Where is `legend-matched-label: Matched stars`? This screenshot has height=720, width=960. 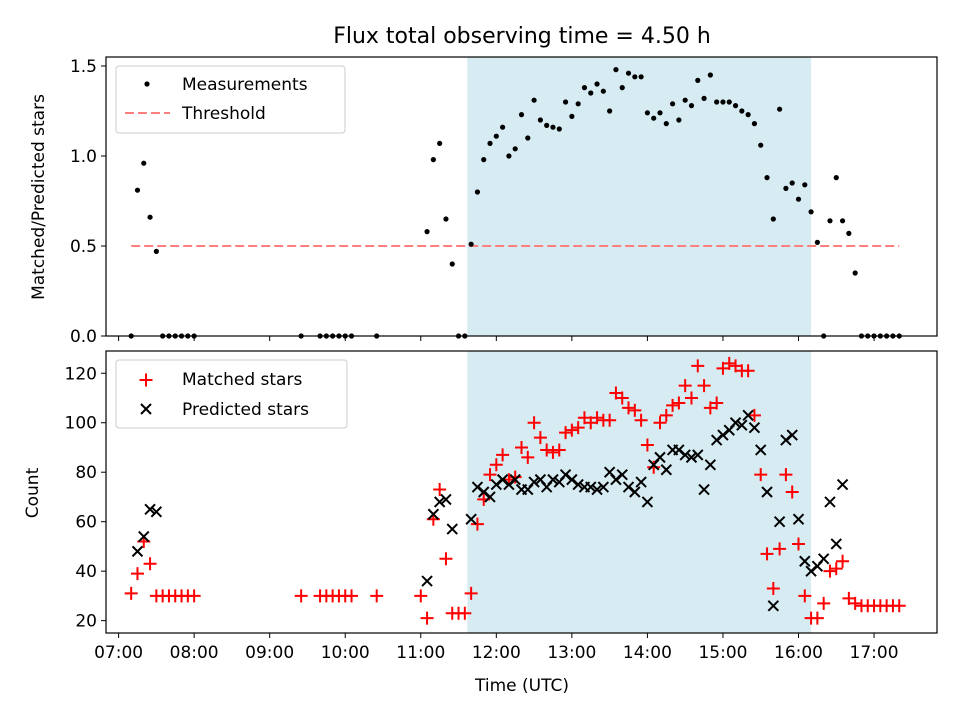
legend-matched-label: Matched stars is located at coordinates (242, 380).